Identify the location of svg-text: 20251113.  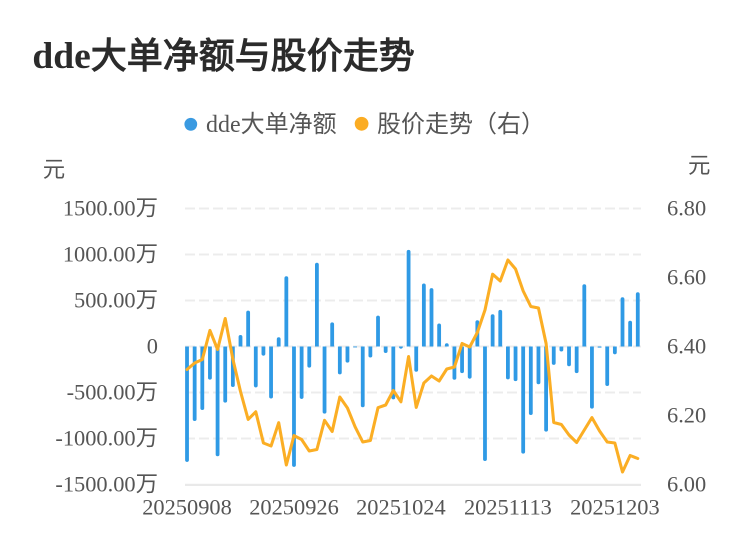
(508, 507).